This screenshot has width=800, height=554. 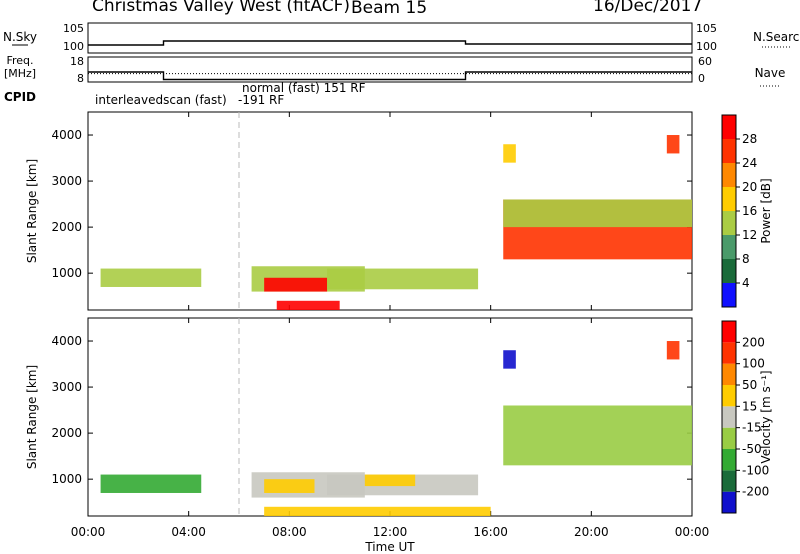 What do you see at coordinates (20, 37) in the screenshot?
I see `nsky-label: N.Sky` at bounding box center [20, 37].